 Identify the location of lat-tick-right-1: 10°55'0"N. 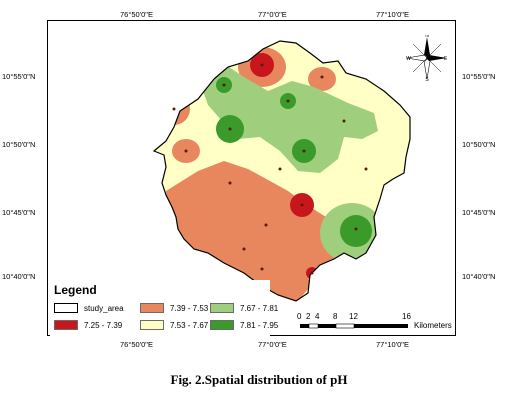
(479, 76).